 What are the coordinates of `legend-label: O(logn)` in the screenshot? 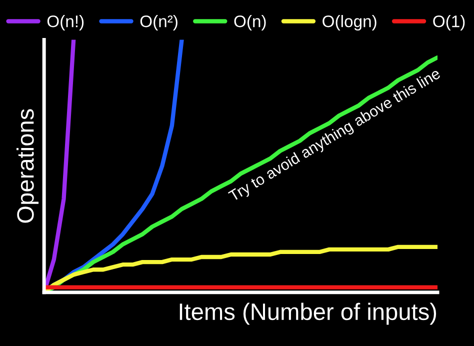 It's located at (349, 23).